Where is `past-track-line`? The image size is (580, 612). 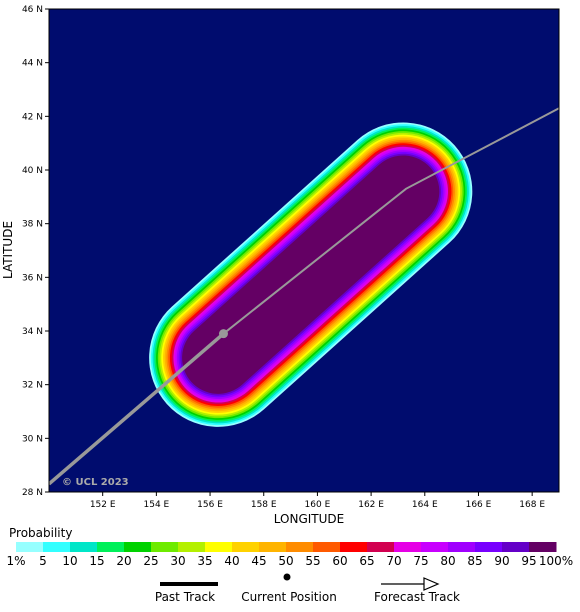 past-track-line is located at coordinates (137, 409).